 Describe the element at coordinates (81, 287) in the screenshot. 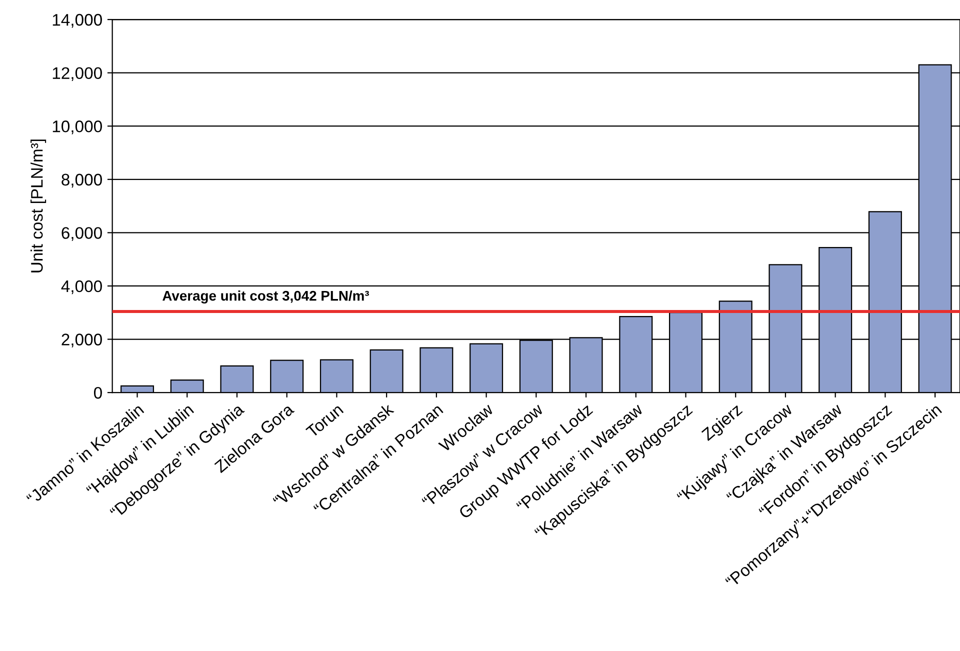

I see `y-tick-label: 4,000` at that location.